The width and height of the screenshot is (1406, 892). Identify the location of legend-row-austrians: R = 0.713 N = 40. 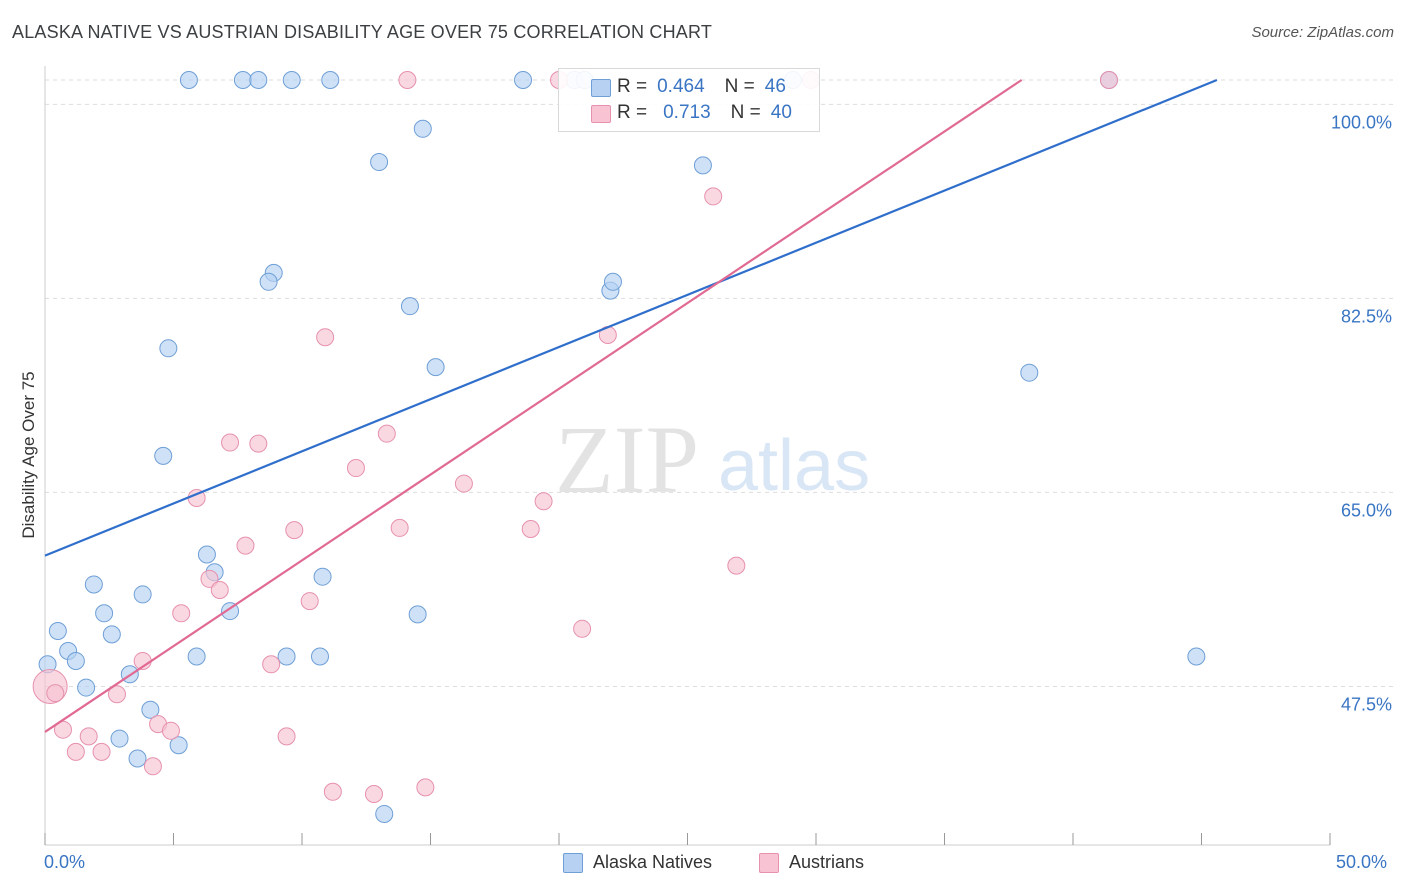
(691, 113).